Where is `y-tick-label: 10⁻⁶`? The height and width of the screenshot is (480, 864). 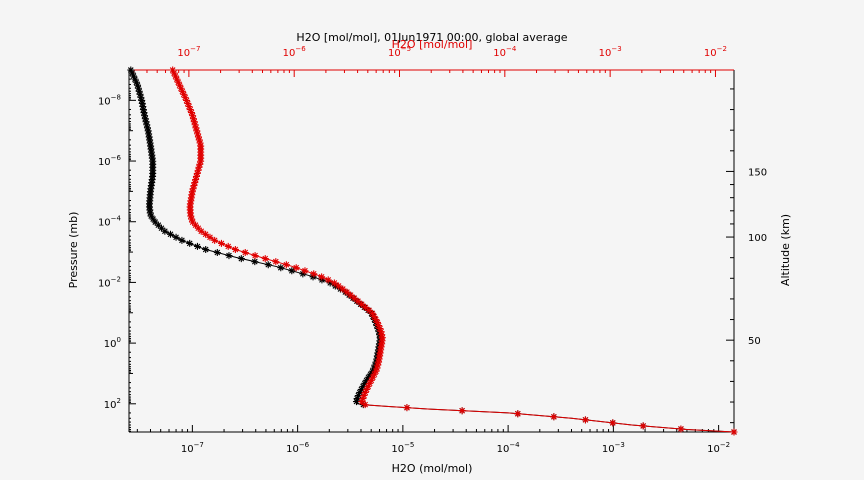 y-tick-label: 10⁻⁶ is located at coordinates (110, 161).